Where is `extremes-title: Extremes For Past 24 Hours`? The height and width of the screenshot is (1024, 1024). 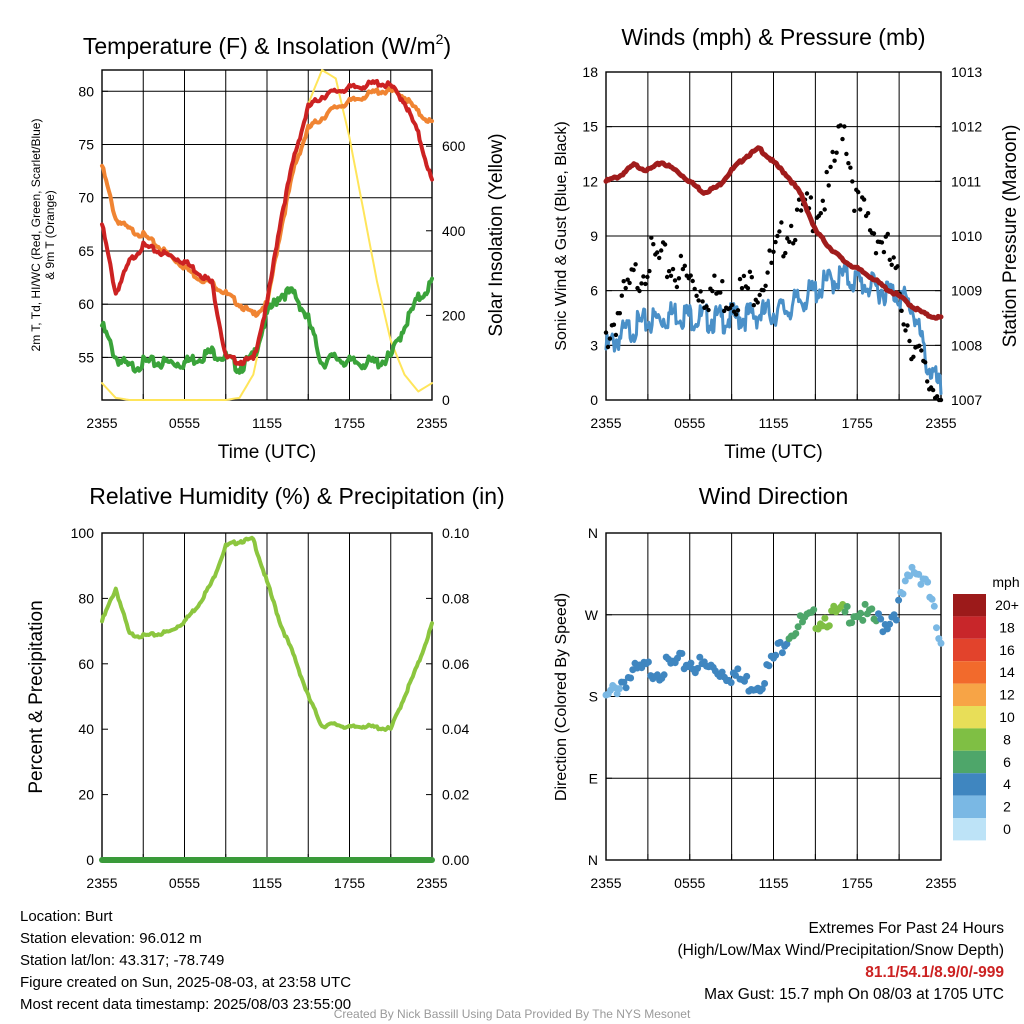
extremes-title: Extremes For Past 24 Hours is located at coordinates (906, 928).